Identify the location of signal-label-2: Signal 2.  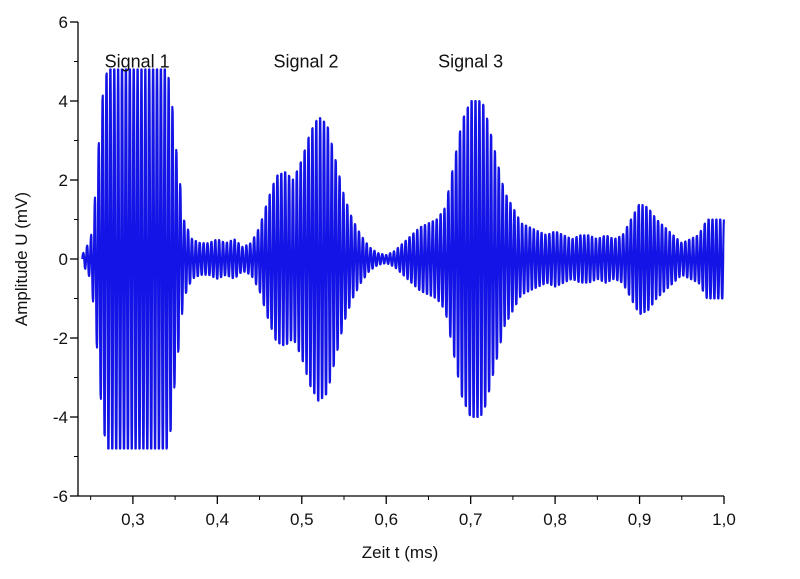
(305, 62).